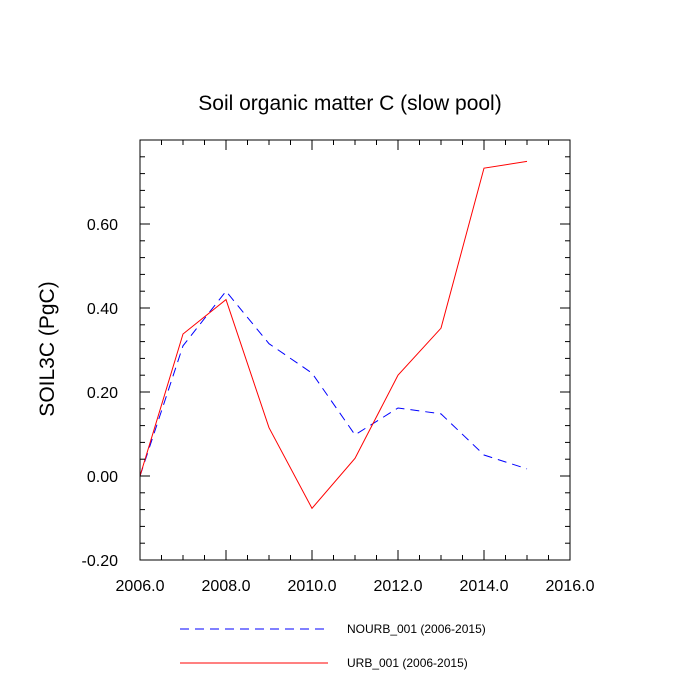 The image size is (700, 700). I want to click on legend: NOURB_001 (2006-2015) URB_001 (2006-2015), so click(333, 646).